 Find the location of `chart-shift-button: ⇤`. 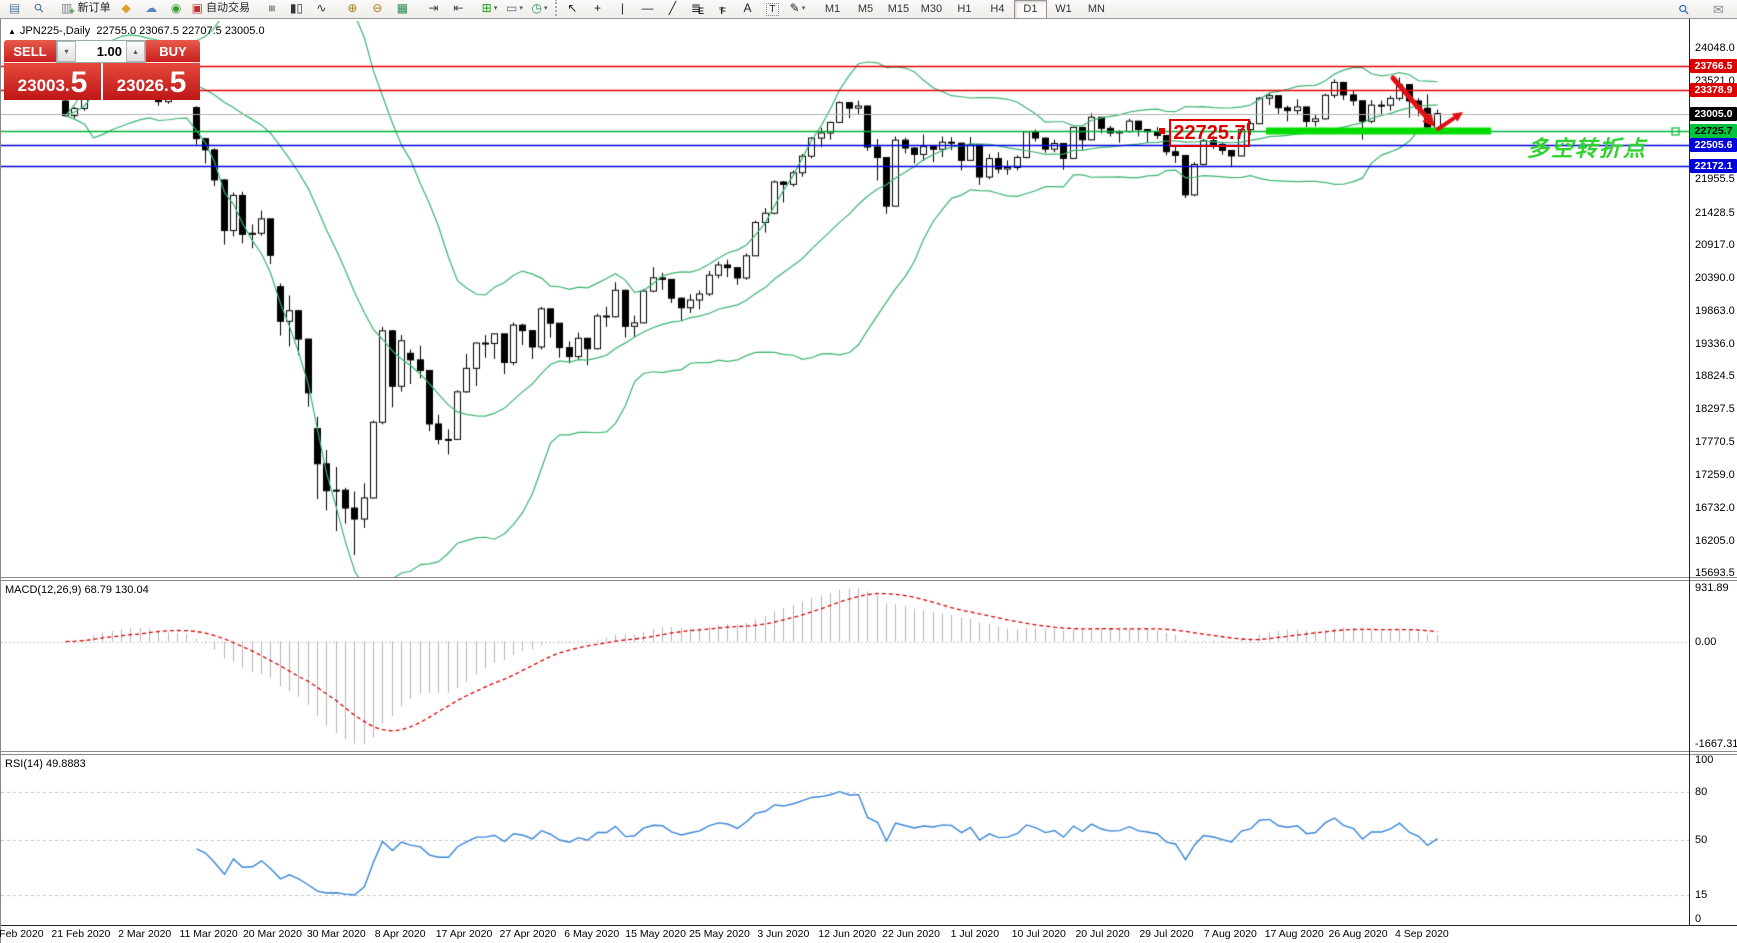

chart-shift-button: ⇤ is located at coordinates (458, 9).